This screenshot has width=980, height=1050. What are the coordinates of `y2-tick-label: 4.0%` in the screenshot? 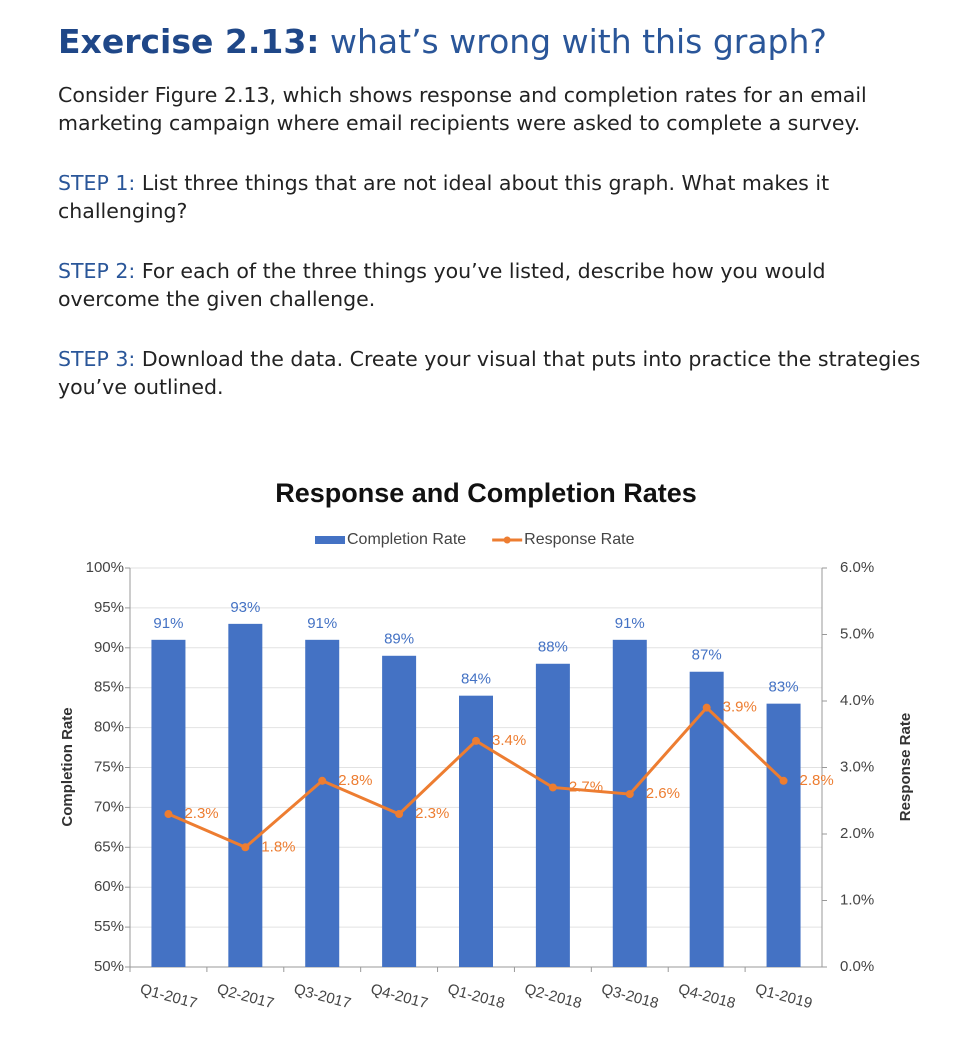 It's located at (857, 700).